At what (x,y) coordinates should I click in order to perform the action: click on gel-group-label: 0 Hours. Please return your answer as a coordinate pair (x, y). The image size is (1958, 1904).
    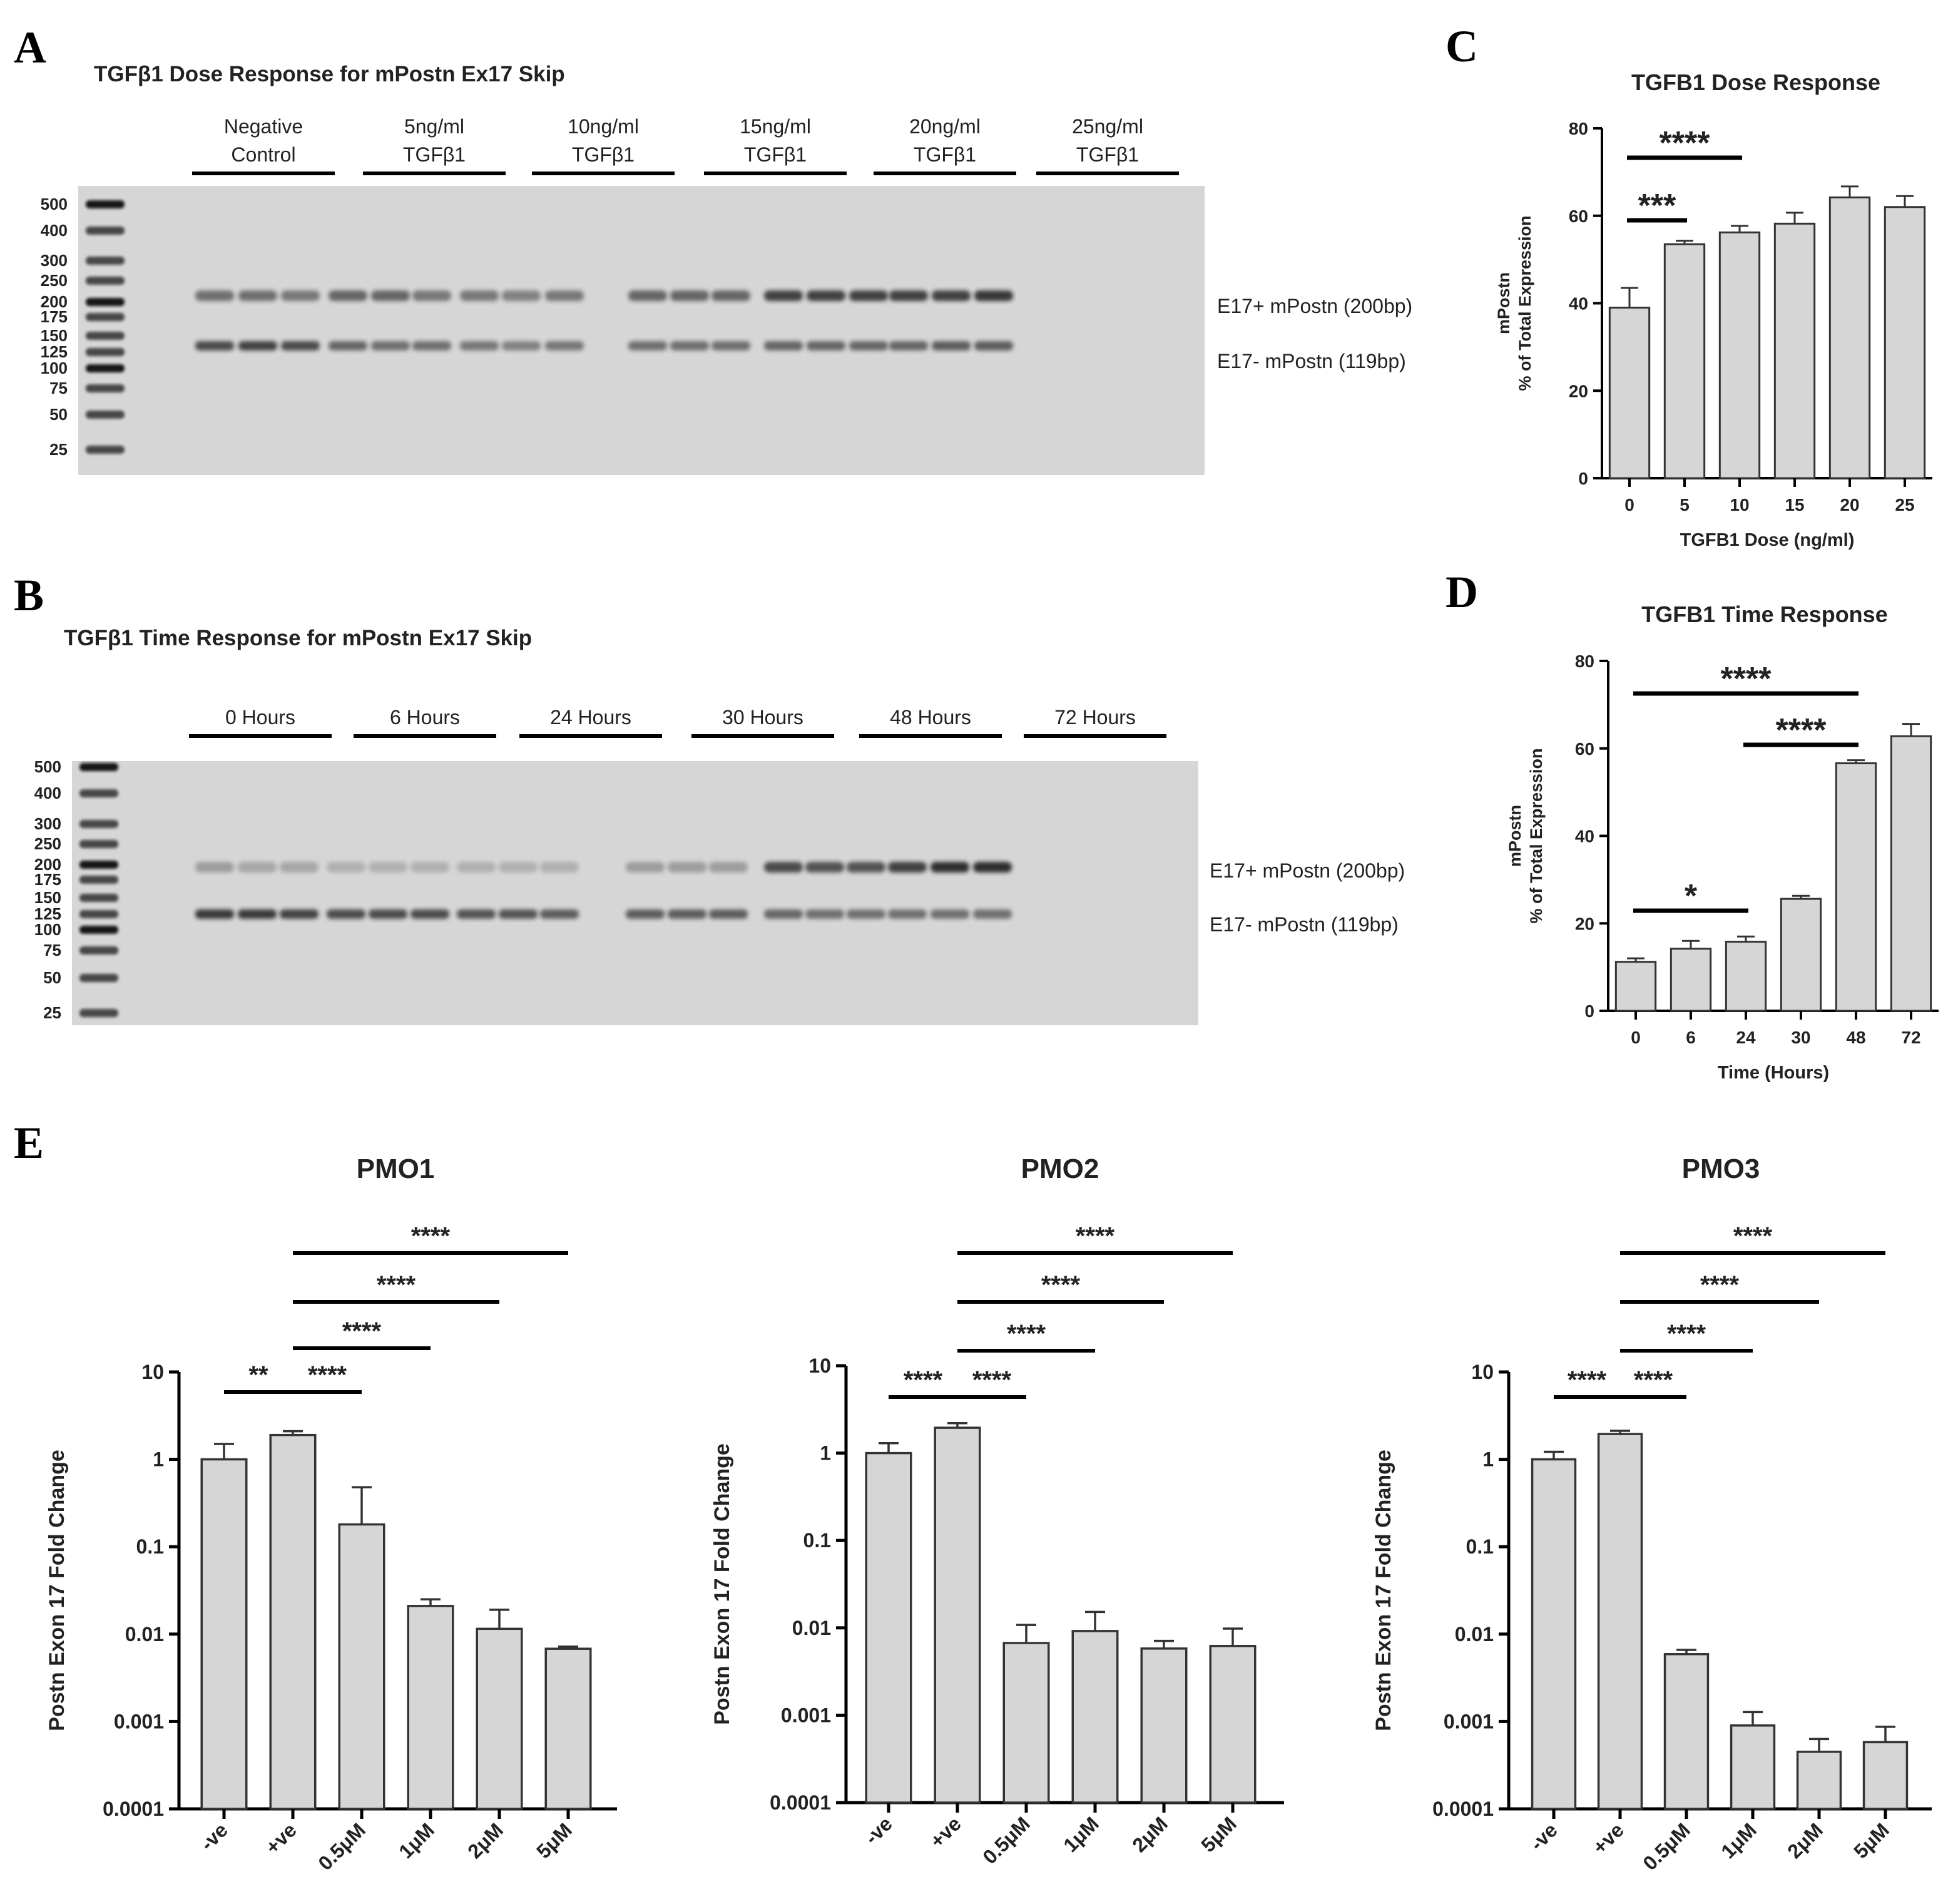
    Looking at the image, I should click on (260, 722).